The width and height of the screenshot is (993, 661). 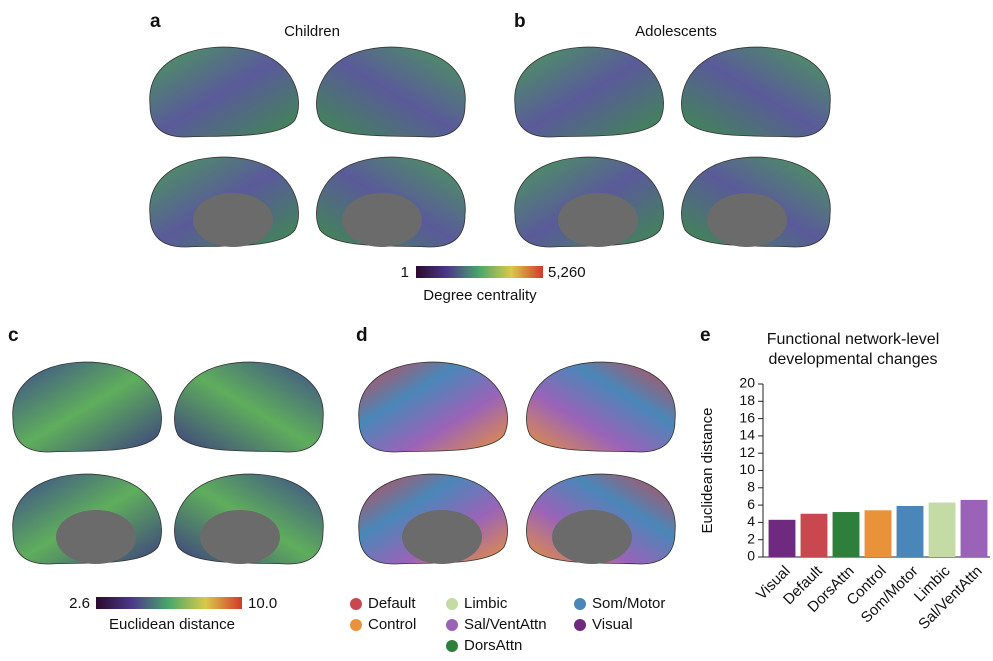 I want to click on colorbar-title: Euclidean distance, so click(x=172, y=624).